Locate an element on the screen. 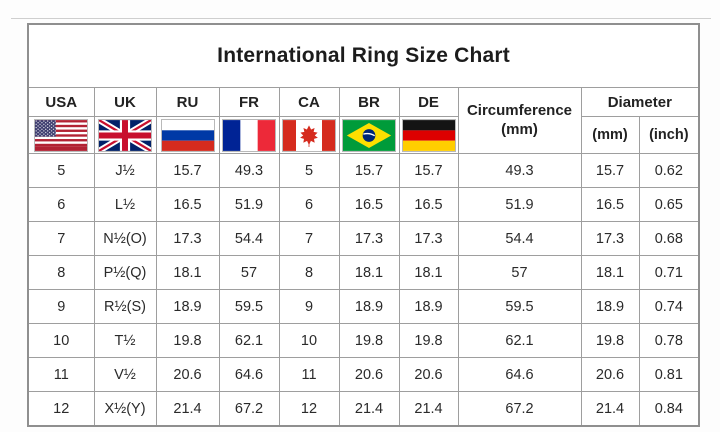 Image resolution: width=720 pixels, height=432 pixels. table-cell: 64.6 is located at coordinates (249, 374).